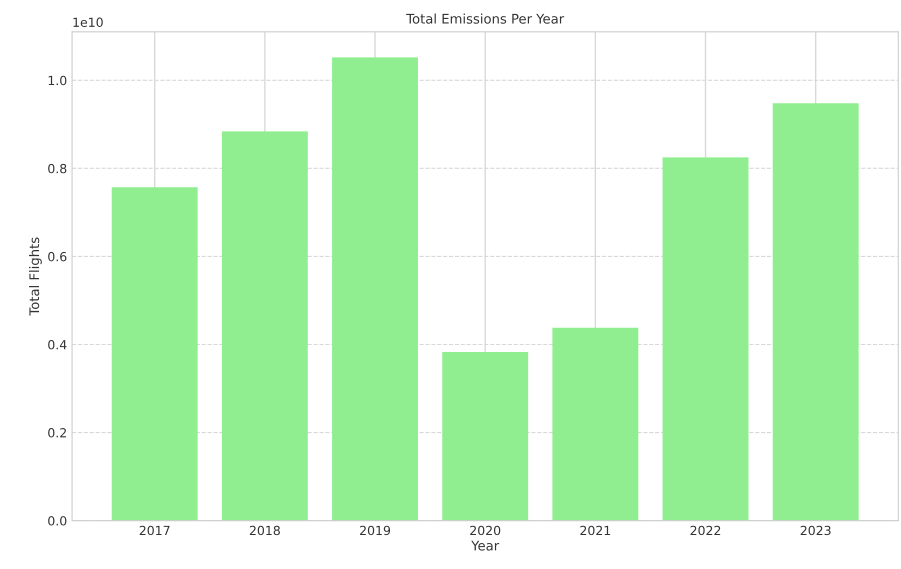 This screenshot has height=569, width=901. I want to click on y-tick-label: 0.6, so click(57, 257).